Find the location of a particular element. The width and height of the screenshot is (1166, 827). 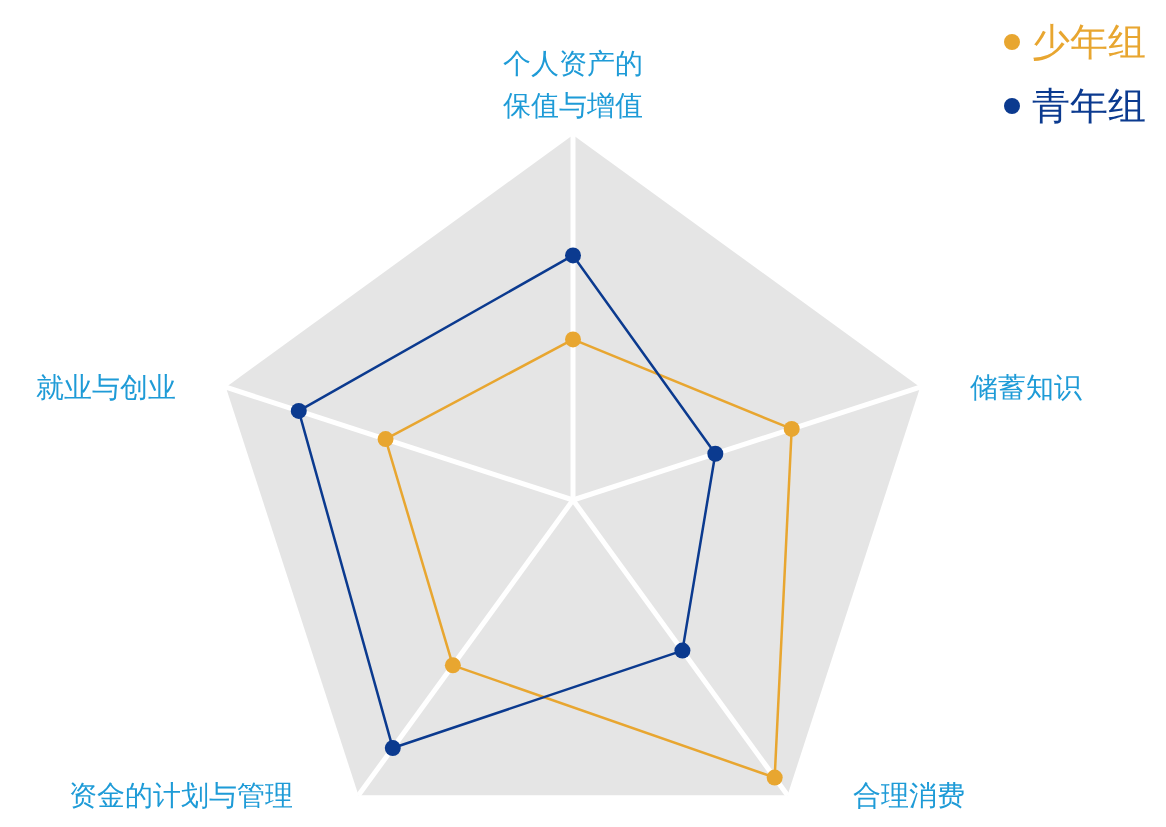

spoke-label: 合理消费 is located at coordinates (908, 796).